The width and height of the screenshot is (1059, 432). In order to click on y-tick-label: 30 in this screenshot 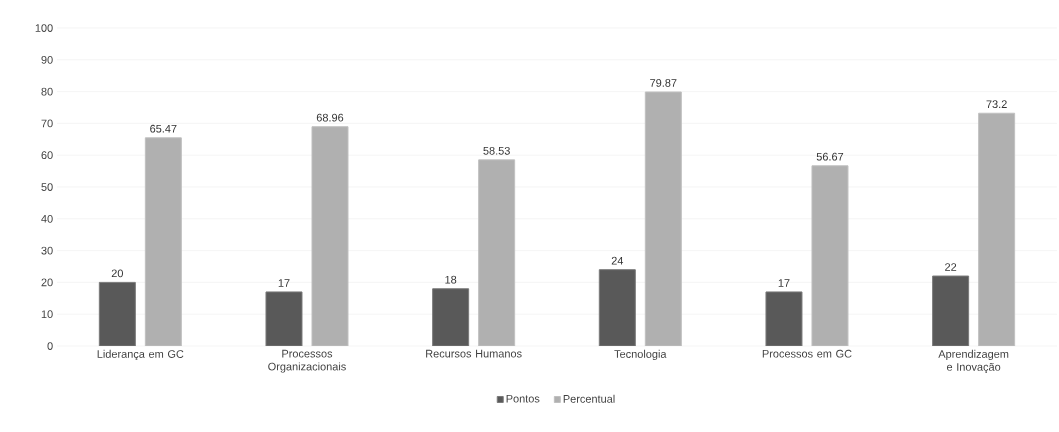, I will do `click(47, 250)`.